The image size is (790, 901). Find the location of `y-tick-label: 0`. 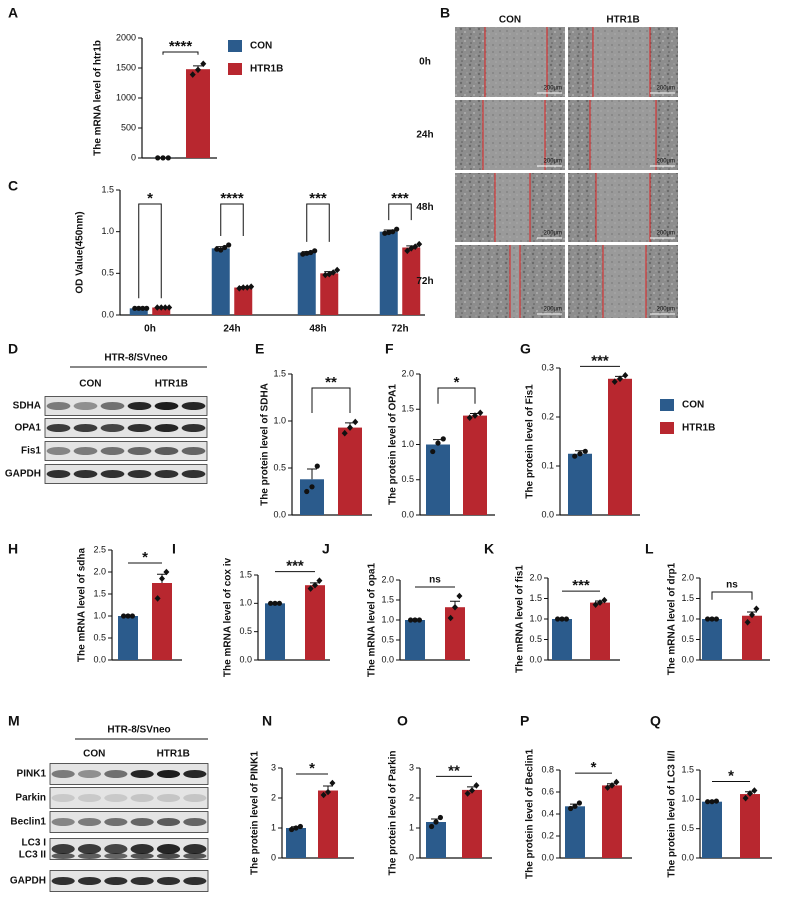

y-tick-label: 0 is located at coordinates (273, 857).